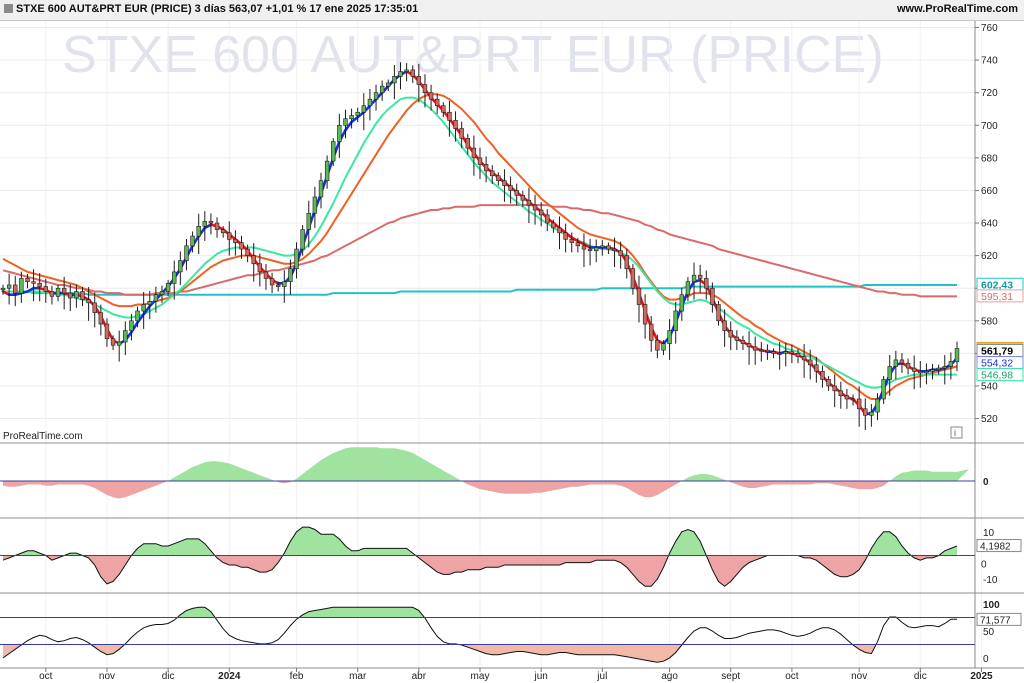 This screenshot has height=683, width=1024. What do you see at coordinates (419, 676) in the screenshot?
I see `x-tick-label: abr` at bounding box center [419, 676].